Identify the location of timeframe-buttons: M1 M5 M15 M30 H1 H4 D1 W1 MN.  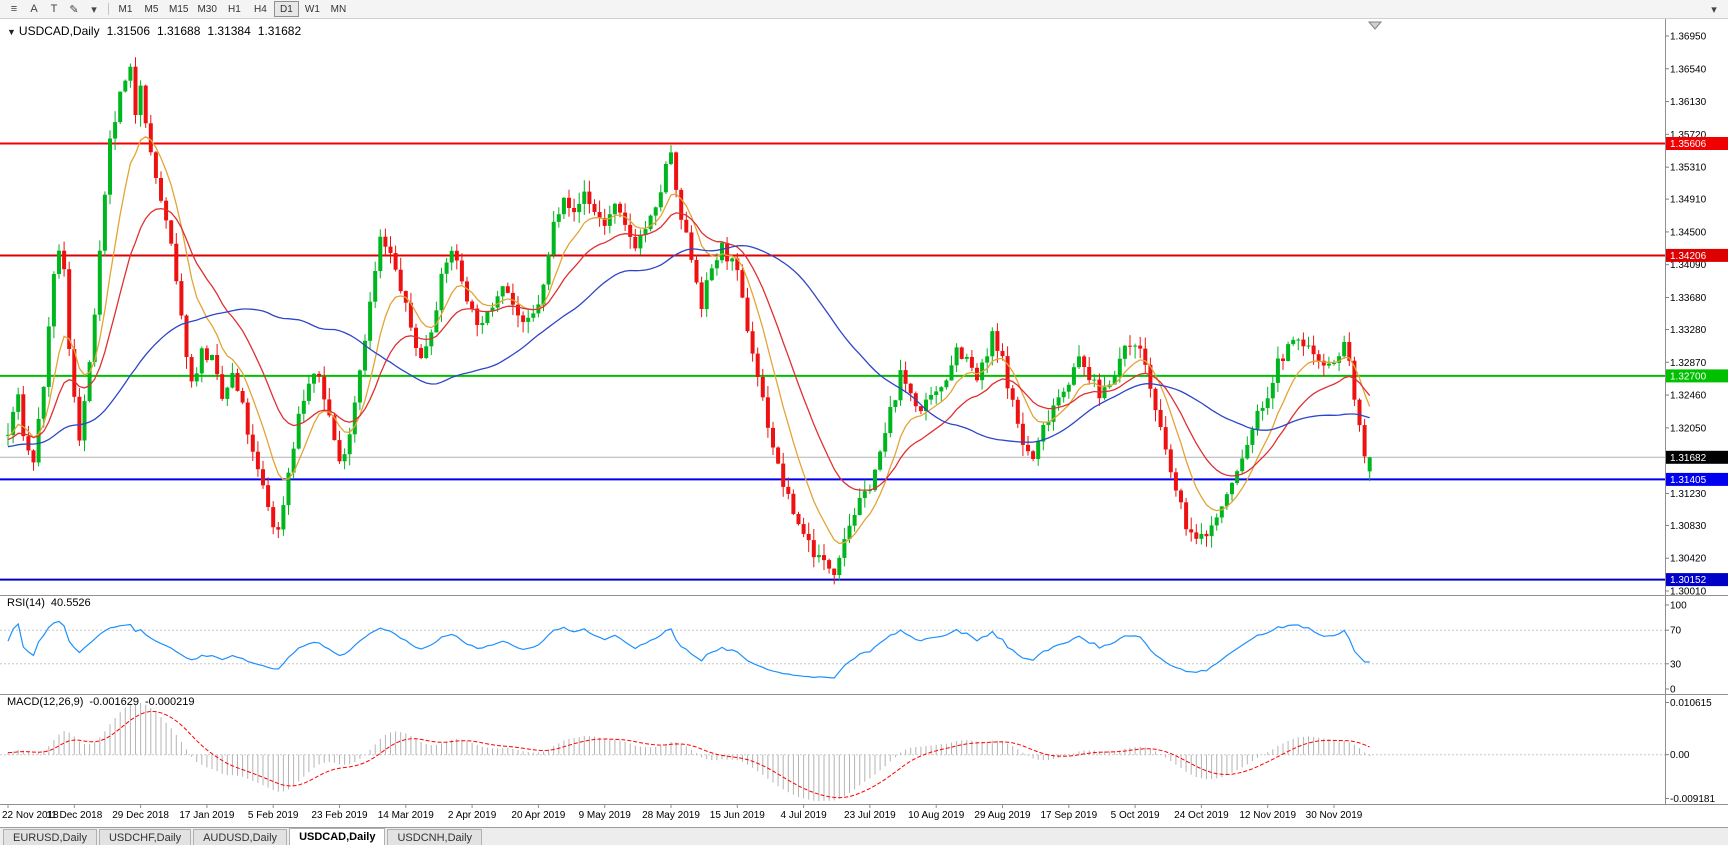
(232, 9).